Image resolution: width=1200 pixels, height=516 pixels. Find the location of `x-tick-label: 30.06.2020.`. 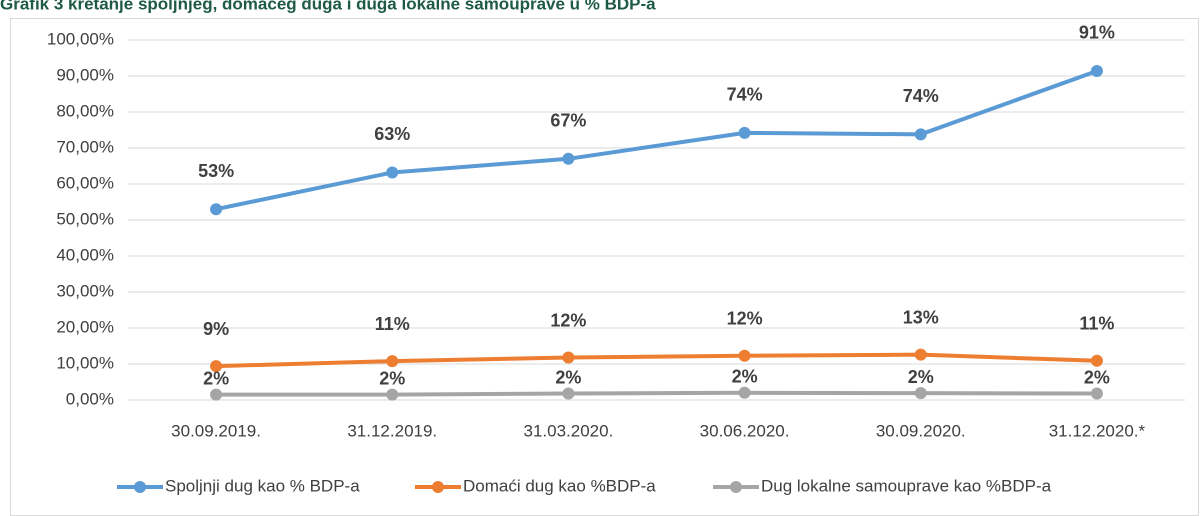

x-tick-label: 30.06.2020. is located at coordinates (745, 430).